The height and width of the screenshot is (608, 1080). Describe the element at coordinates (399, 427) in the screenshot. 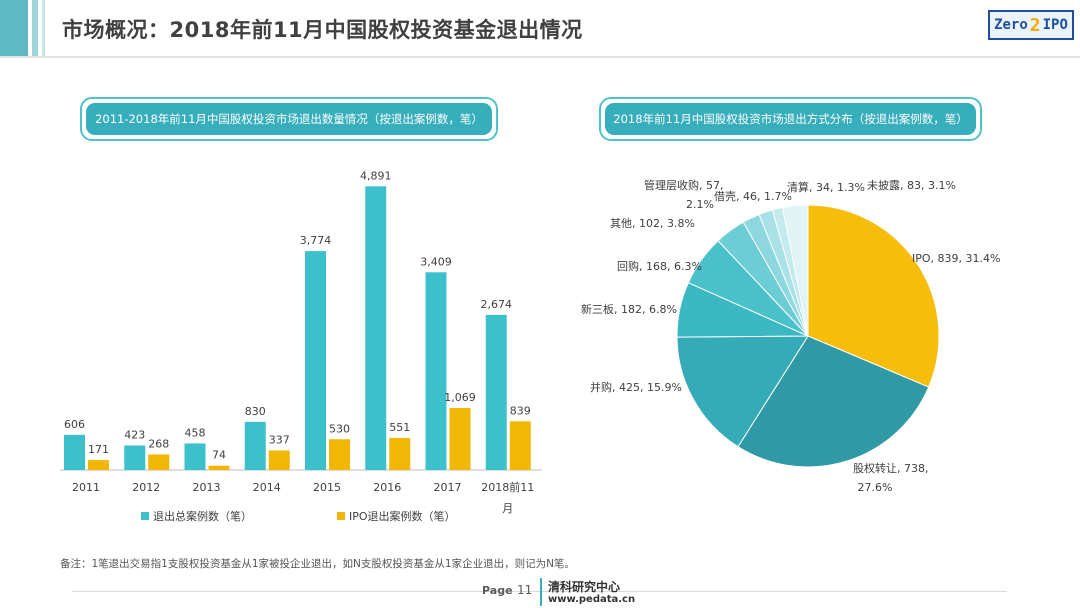

I see `data-label-ipo: 551` at that location.